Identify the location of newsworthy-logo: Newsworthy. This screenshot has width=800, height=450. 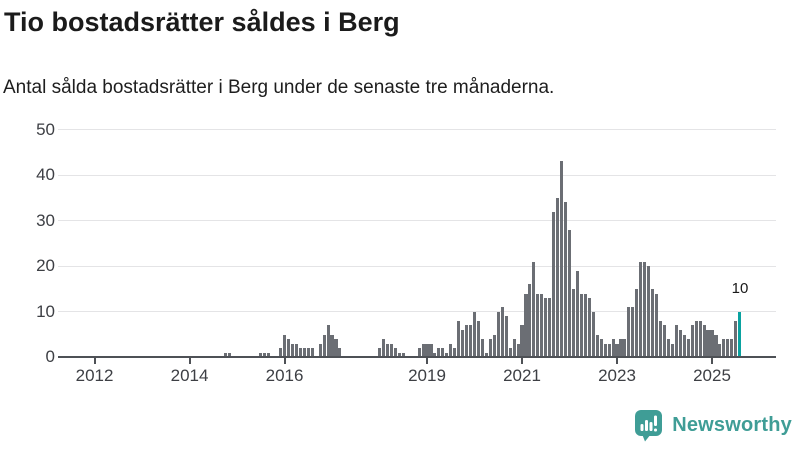
(713, 425).